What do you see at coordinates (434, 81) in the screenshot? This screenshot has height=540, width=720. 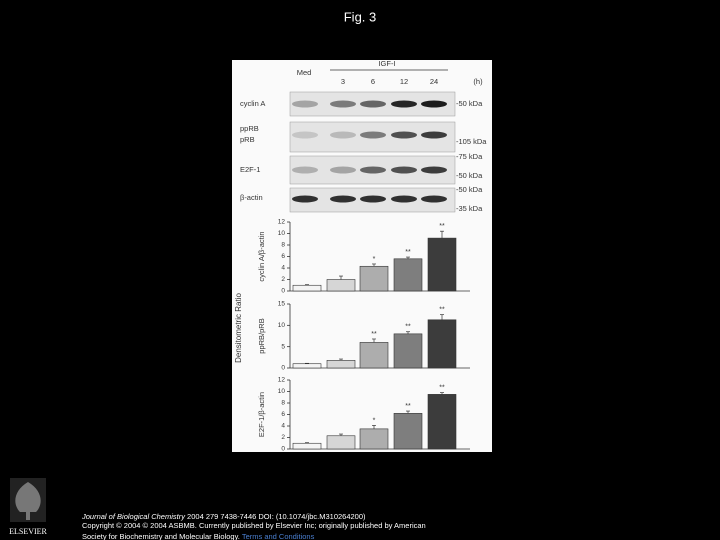 I see `lane-label: 24` at bounding box center [434, 81].